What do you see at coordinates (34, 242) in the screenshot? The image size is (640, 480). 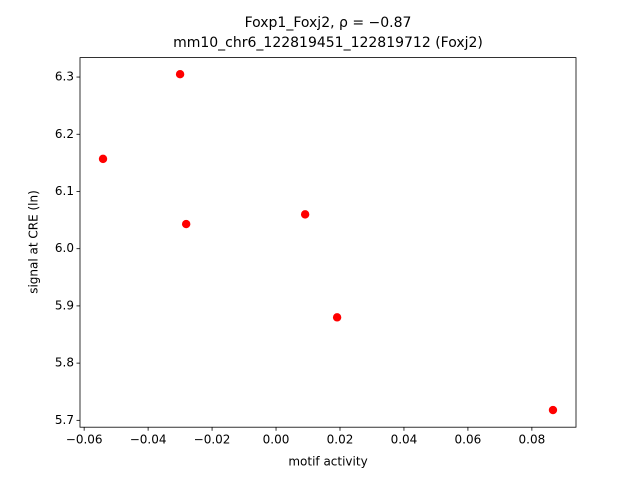 I see `y-axis-label: signal at CRE (ln)` at bounding box center [34, 242].